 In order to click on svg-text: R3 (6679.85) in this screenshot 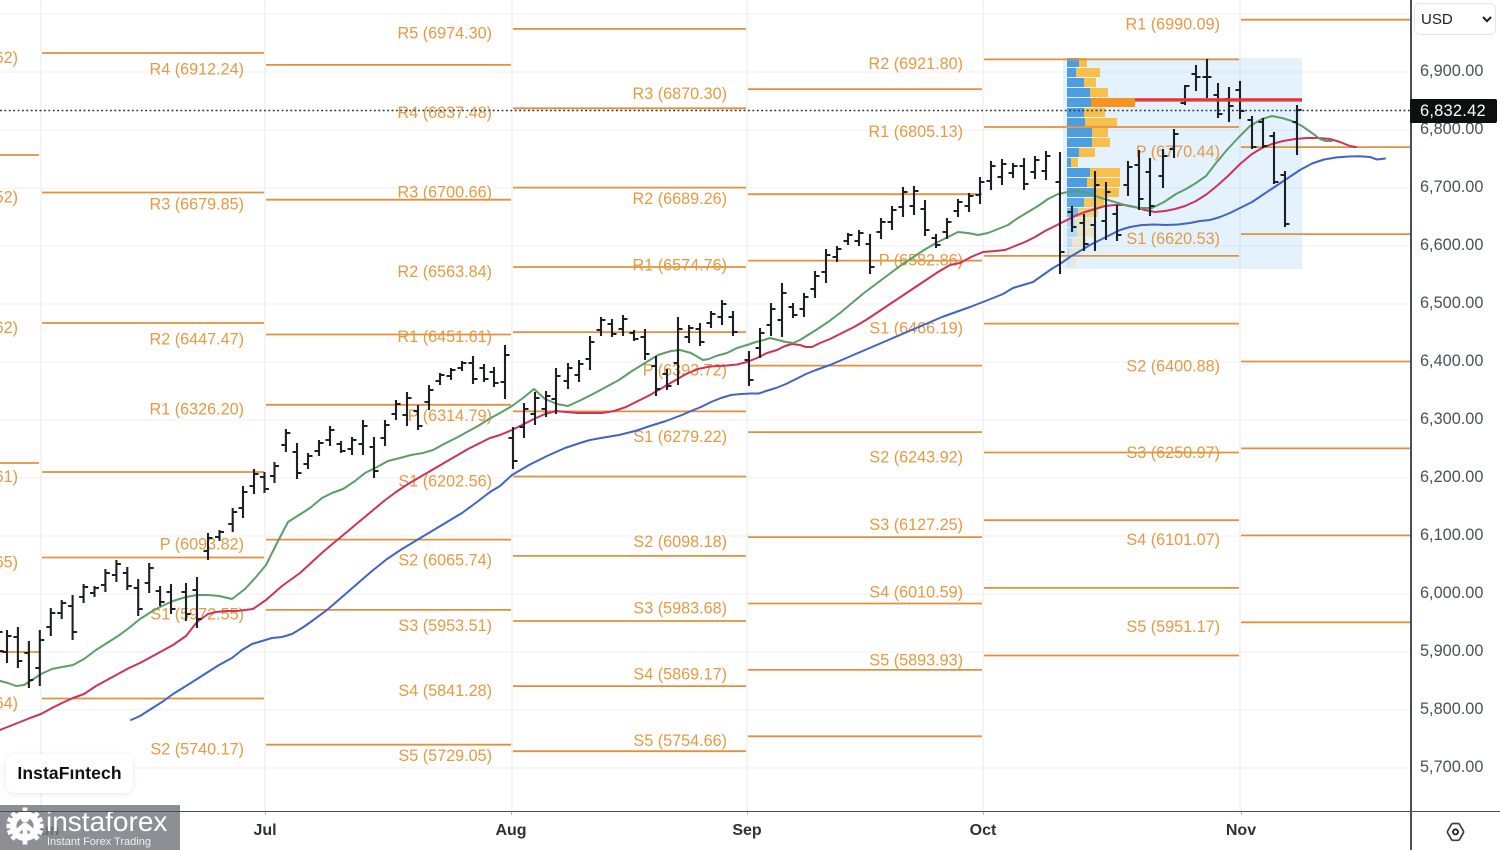, I will do `click(197, 205)`.